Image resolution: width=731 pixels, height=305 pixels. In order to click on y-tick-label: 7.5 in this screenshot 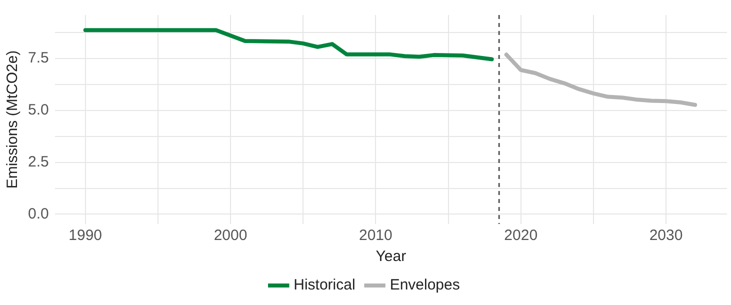, I will do `click(38, 58)`.